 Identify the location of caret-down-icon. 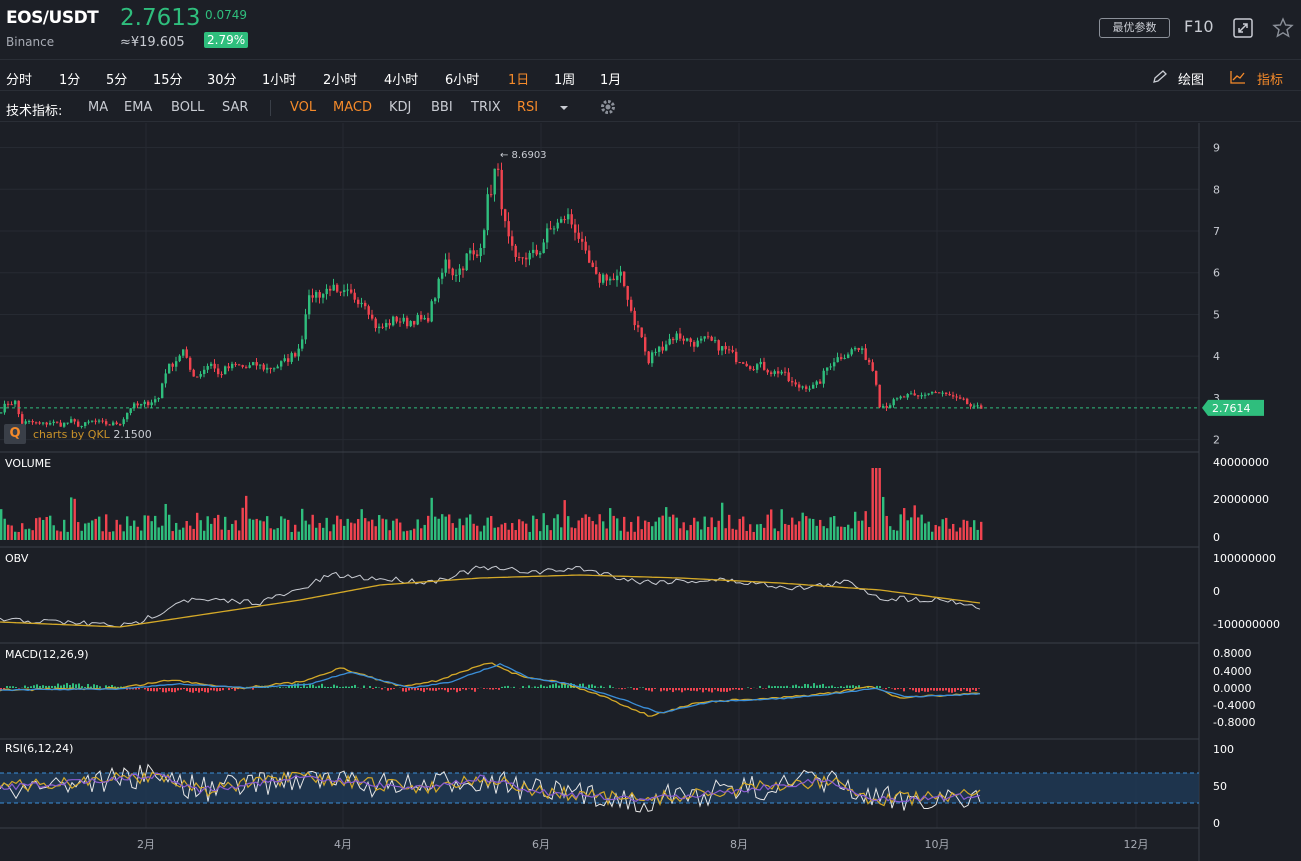
(564, 108).